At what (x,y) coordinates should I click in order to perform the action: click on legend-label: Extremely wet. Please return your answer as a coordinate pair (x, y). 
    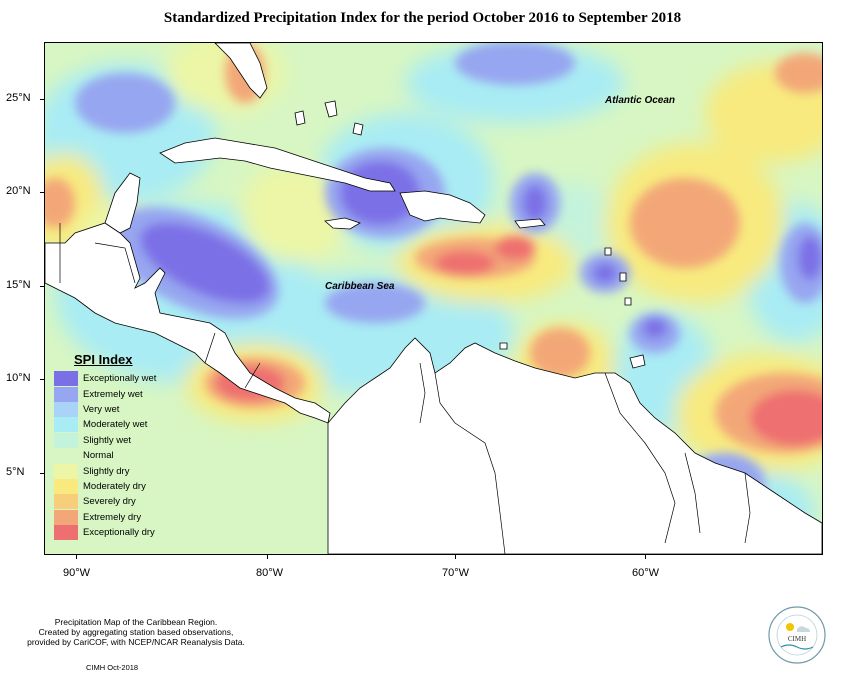
    Looking at the image, I should click on (113, 394).